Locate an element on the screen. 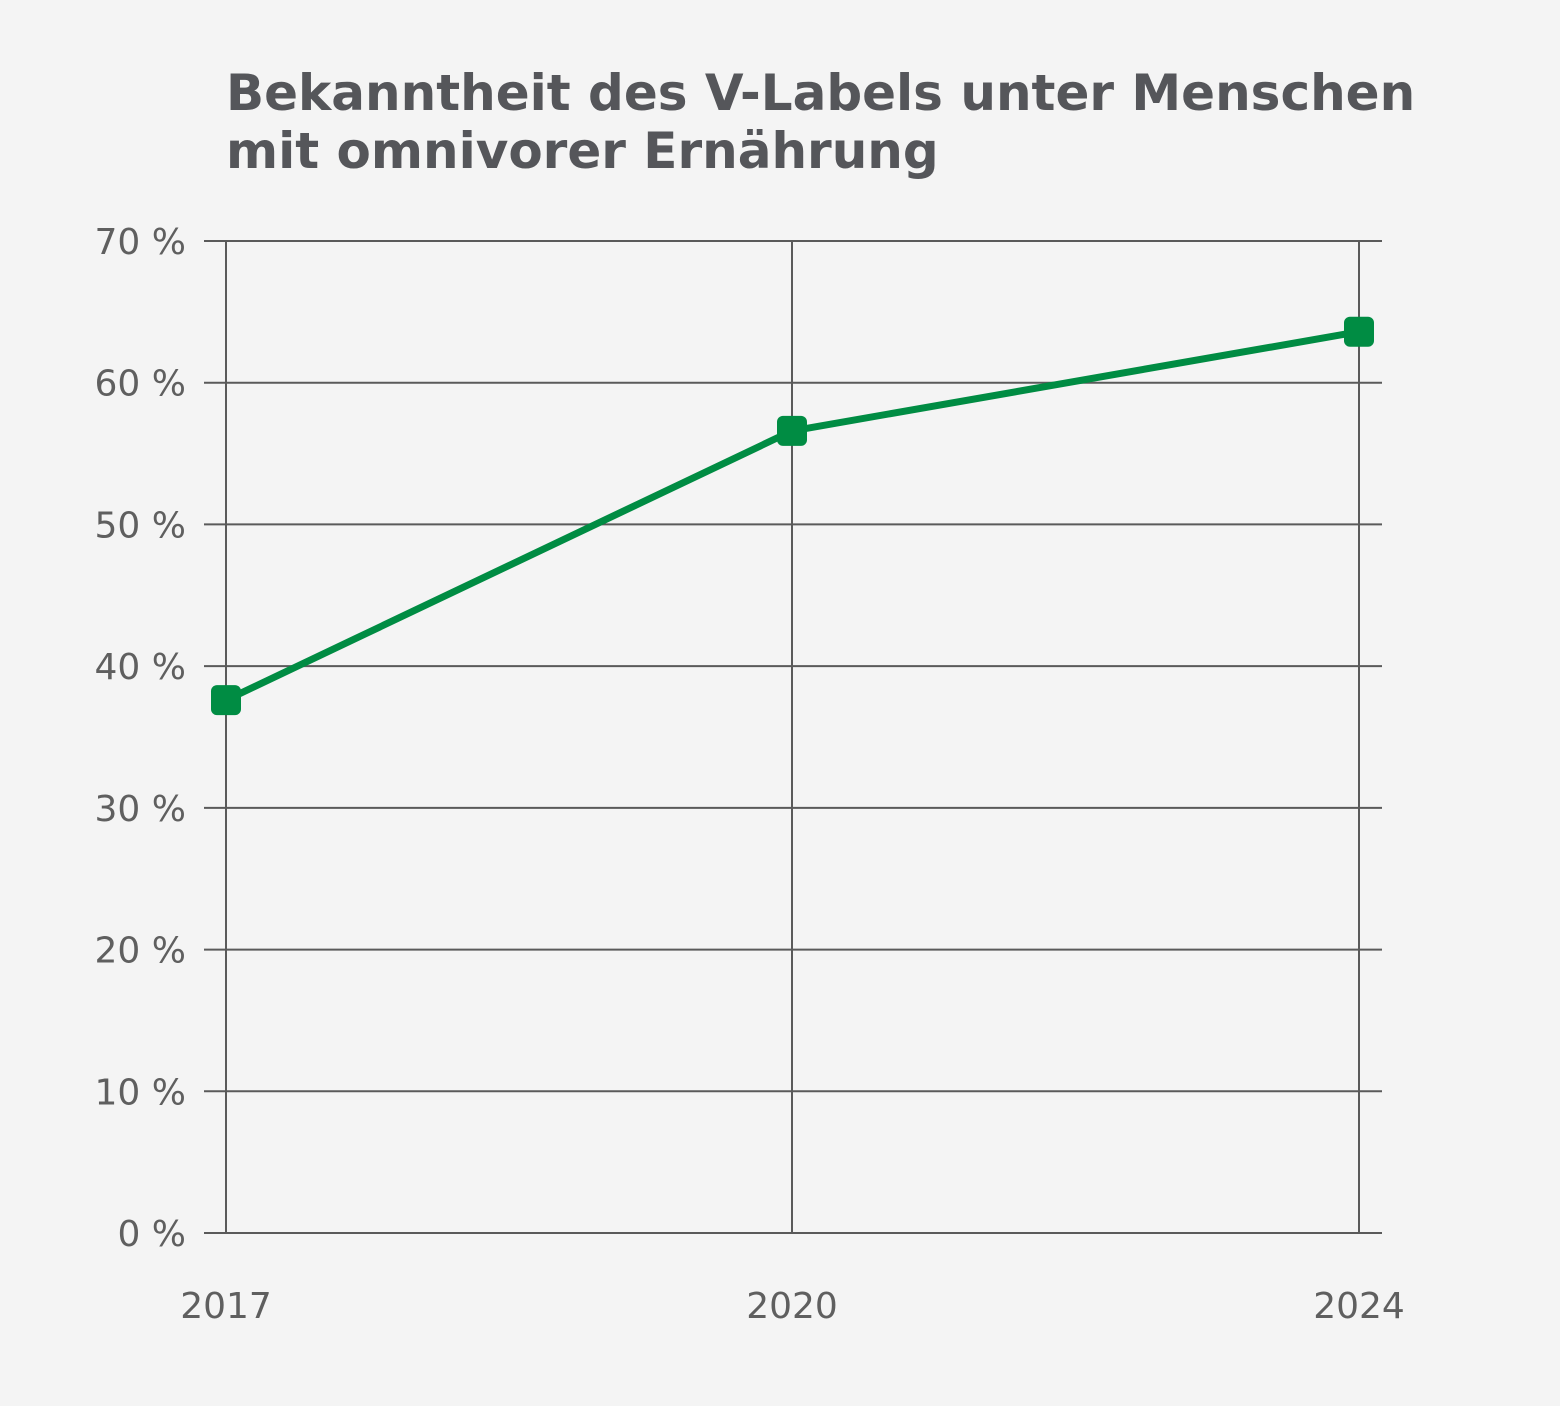 This screenshot has height=1406, width=1560. y-tick-label-60: 60 % is located at coordinates (140, 384).